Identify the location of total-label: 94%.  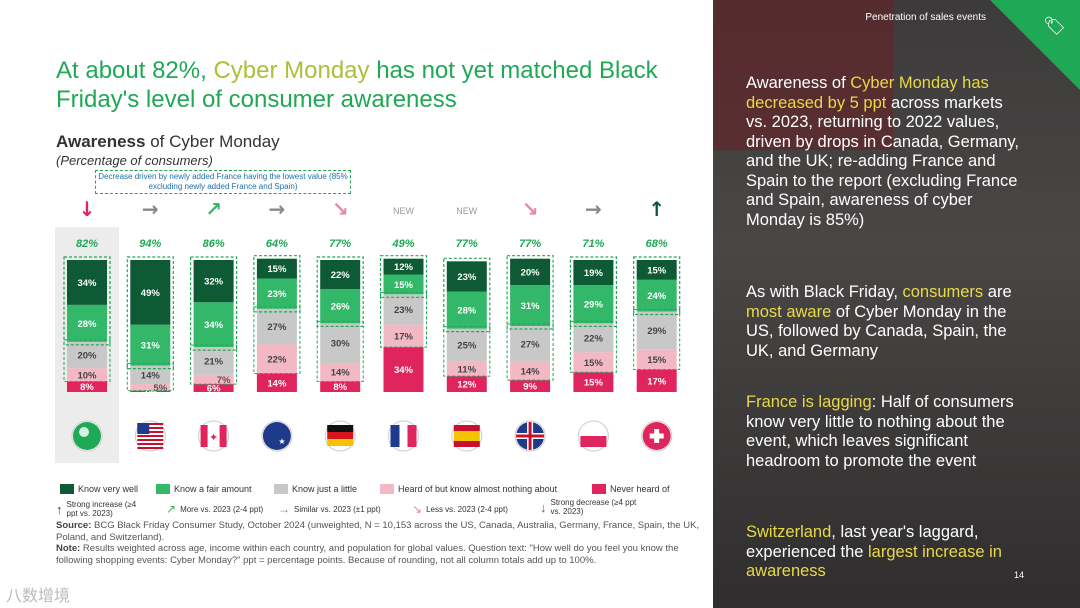
(150, 244).